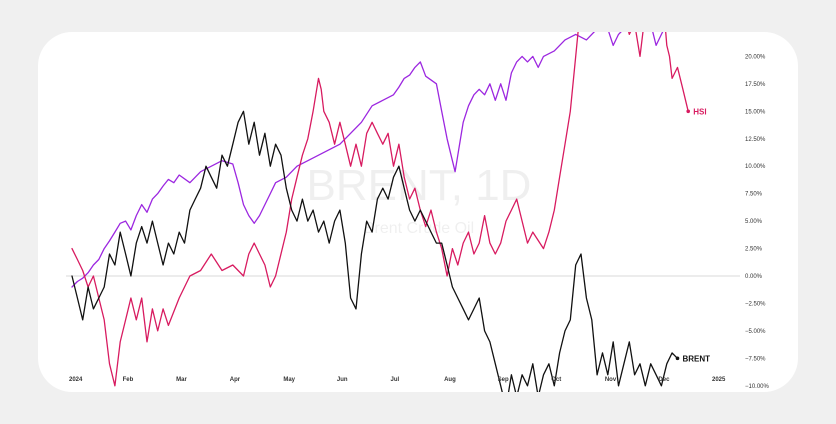 This screenshot has width=836, height=424. What do you see at coordinates (503, 380) in the screenshot?
I see `x-tick-label: Sep` at bounding box center [503, 380].